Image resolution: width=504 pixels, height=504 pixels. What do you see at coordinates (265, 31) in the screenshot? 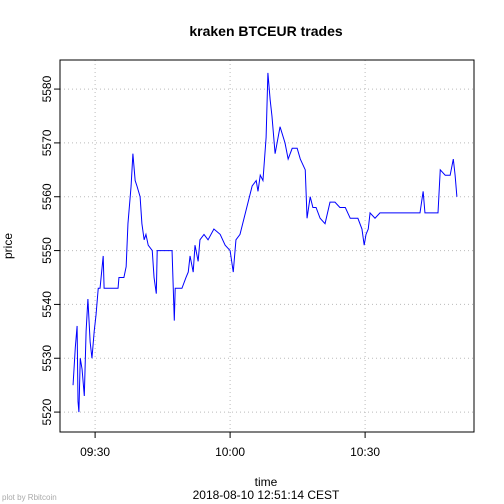
I see `chart-title: kraken BTCEUR trades` at bounding box center [265, 31].